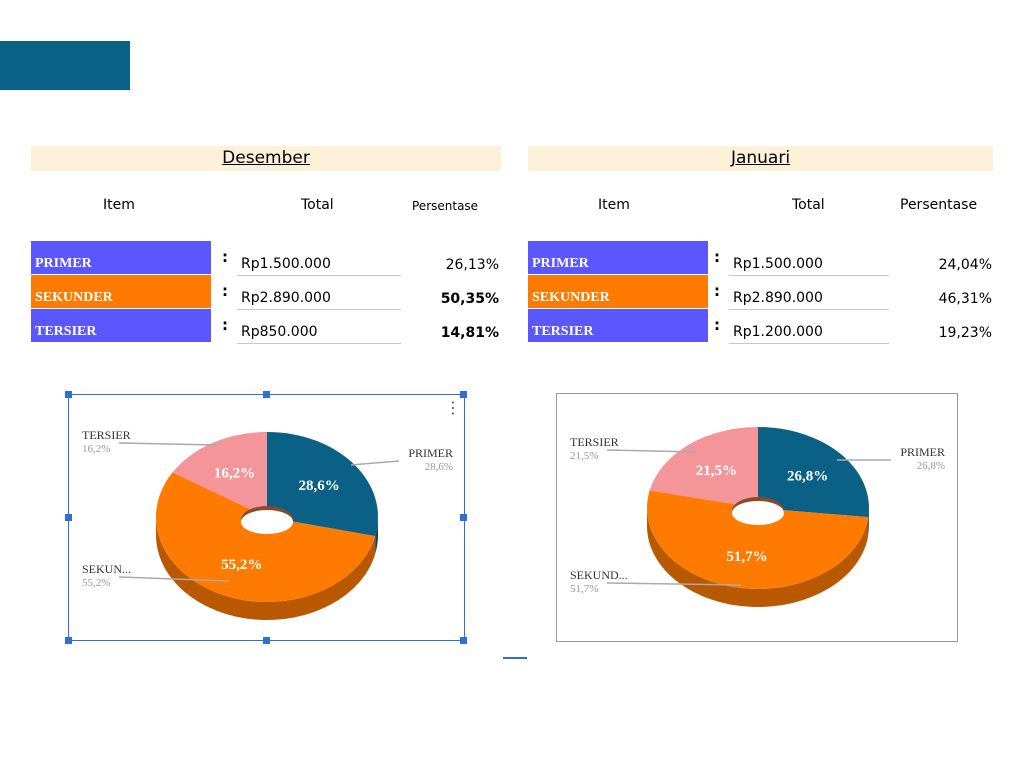  I want to click on pie-data-label: 21,5%, so click(716, 471).